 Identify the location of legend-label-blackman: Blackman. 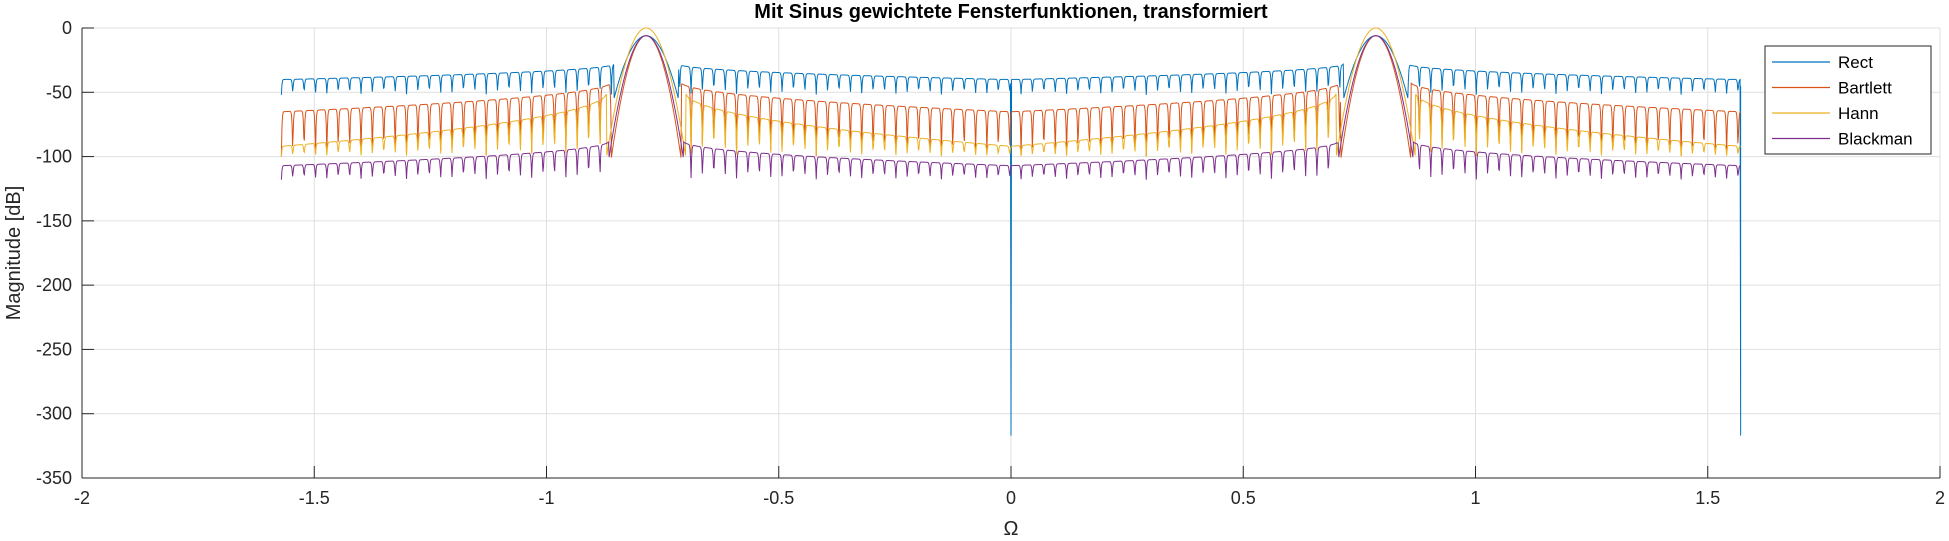
(1875, 139).